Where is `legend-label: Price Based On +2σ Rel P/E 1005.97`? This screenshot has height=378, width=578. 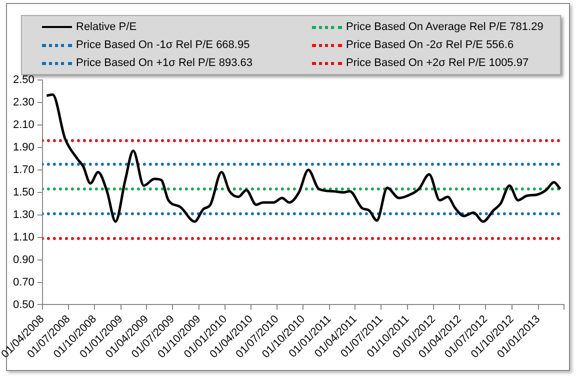 legend-label: Price Based On +2σ Rel P/E 1005.97 is located at coordinates (437, 63).